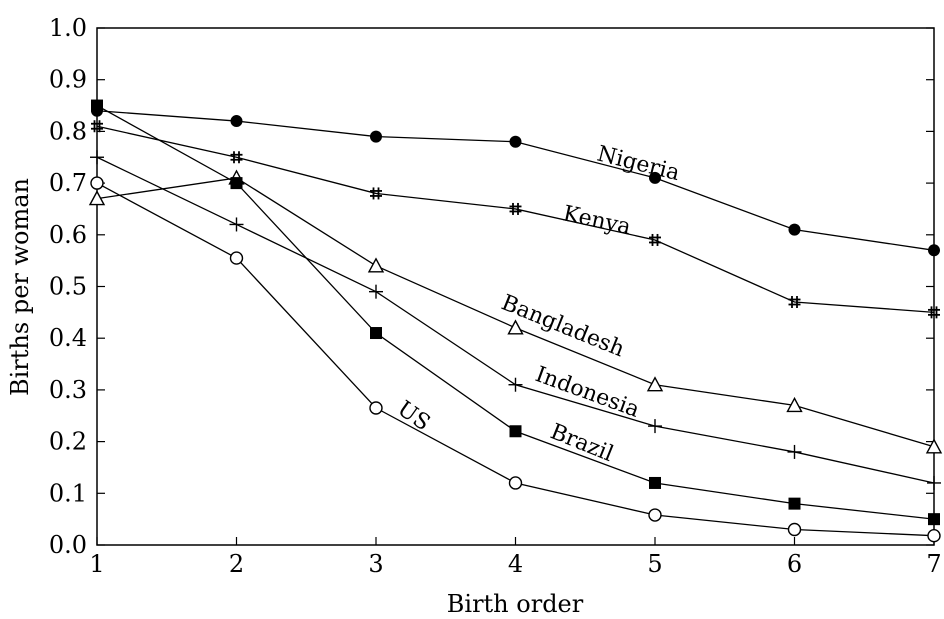 The width and height of the screenshot is (944, 619). I want to click on x-tick-label: 3, so click(375, 564).